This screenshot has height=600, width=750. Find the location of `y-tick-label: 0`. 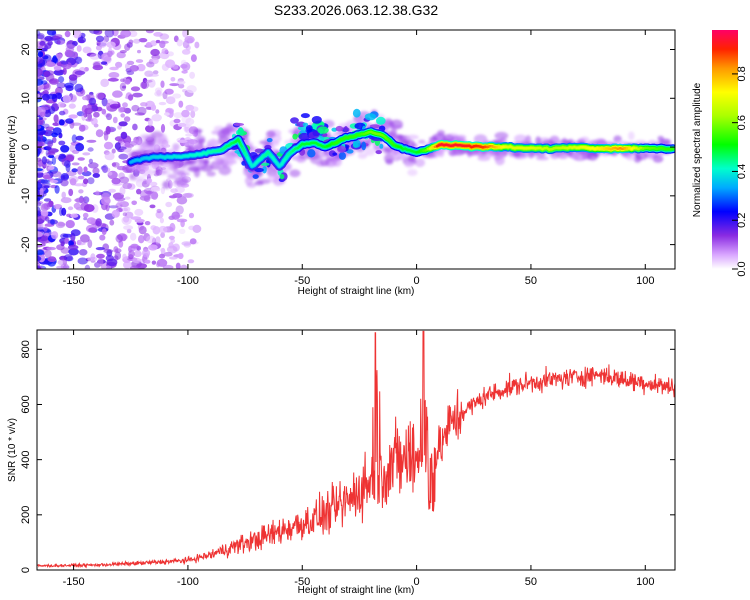

y-tick-label: 0 is located at coordinates (26, 570).